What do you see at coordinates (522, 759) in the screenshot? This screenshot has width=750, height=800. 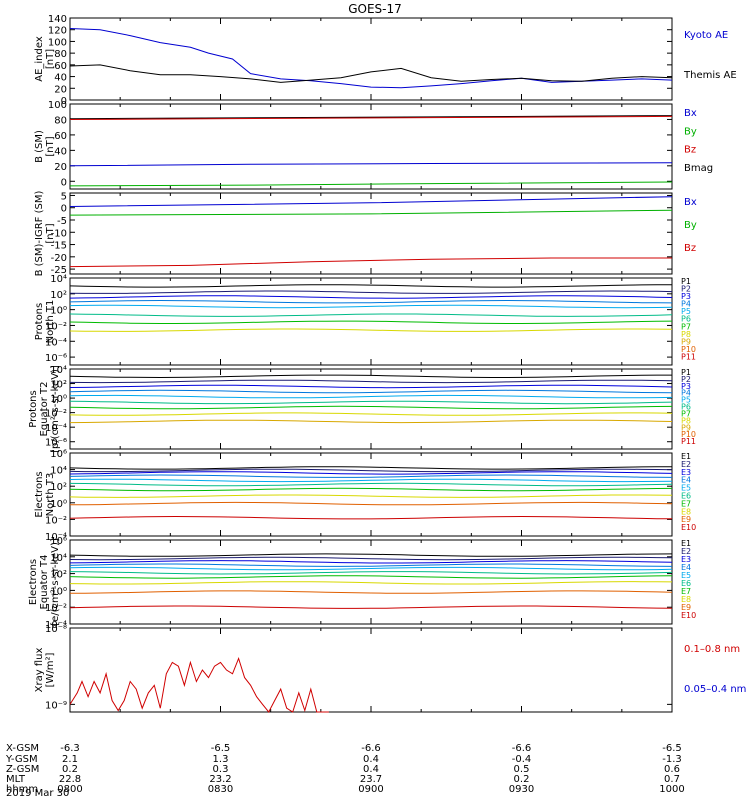 I see `ephemeris-value: -0.4` at bounding box center [522, 759].